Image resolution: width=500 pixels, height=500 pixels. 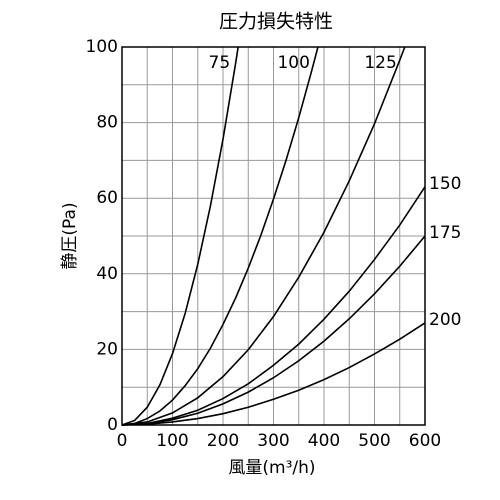 I want to click on curve, so click(x=273, y=374).